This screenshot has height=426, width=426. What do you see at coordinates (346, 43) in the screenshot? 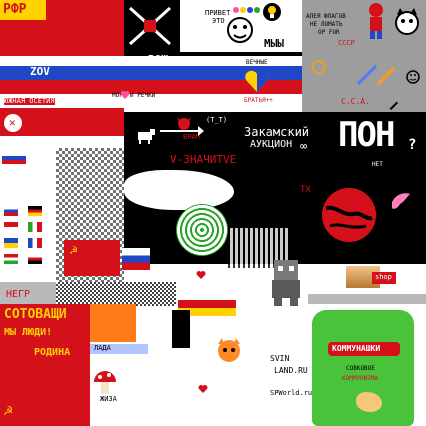
I see `sss-top-text: СССР` at bounding box center [346, 43].